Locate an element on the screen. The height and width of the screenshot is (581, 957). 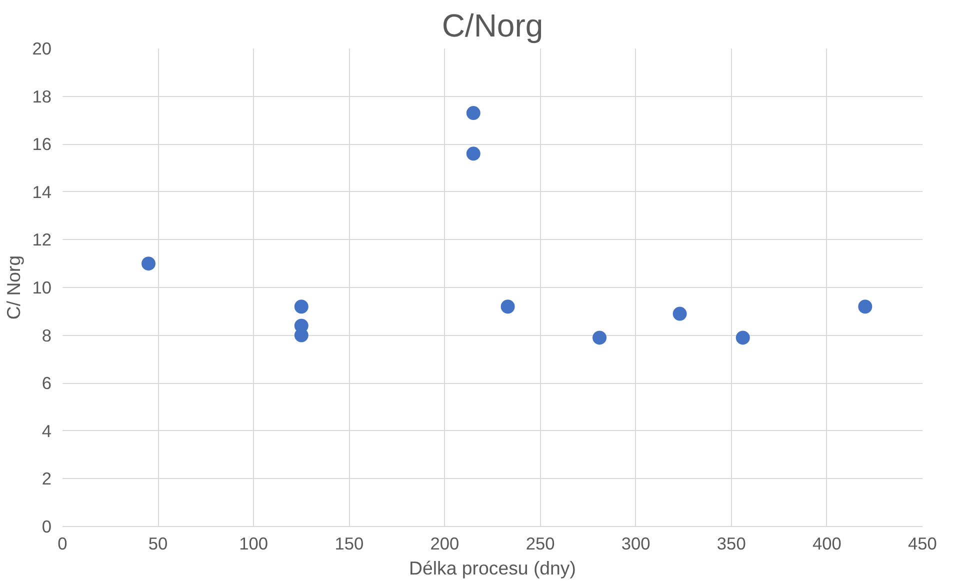
chart-title: C/Norg is located at coordinates (493, 26).